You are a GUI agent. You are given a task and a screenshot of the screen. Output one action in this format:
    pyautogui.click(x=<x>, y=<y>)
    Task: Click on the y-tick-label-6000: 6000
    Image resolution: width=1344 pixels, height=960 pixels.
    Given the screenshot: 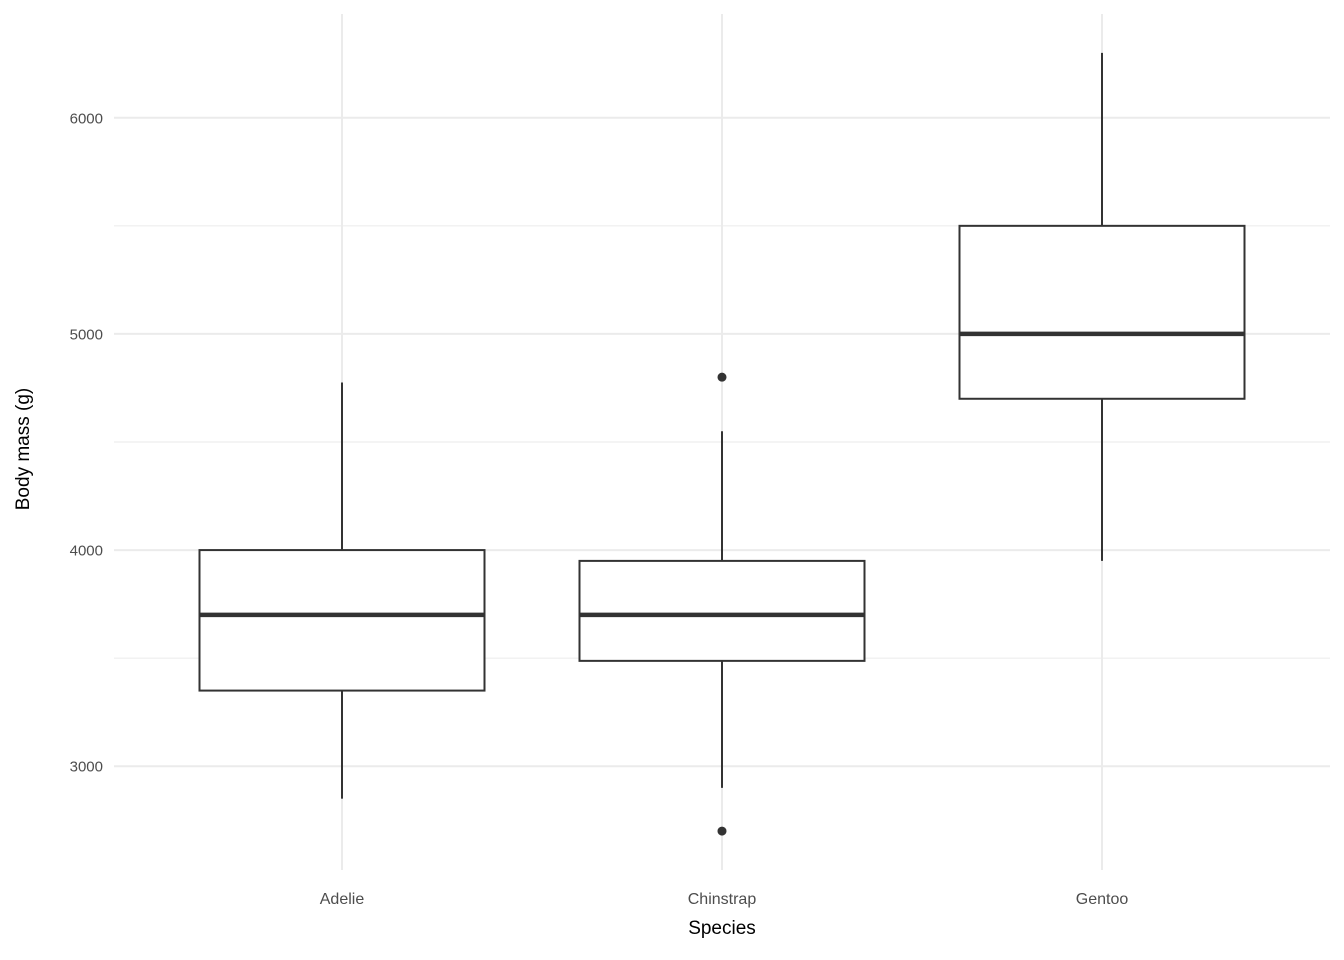 What is the action you would take?
    pyautogui.click(x=86, y=118)
    